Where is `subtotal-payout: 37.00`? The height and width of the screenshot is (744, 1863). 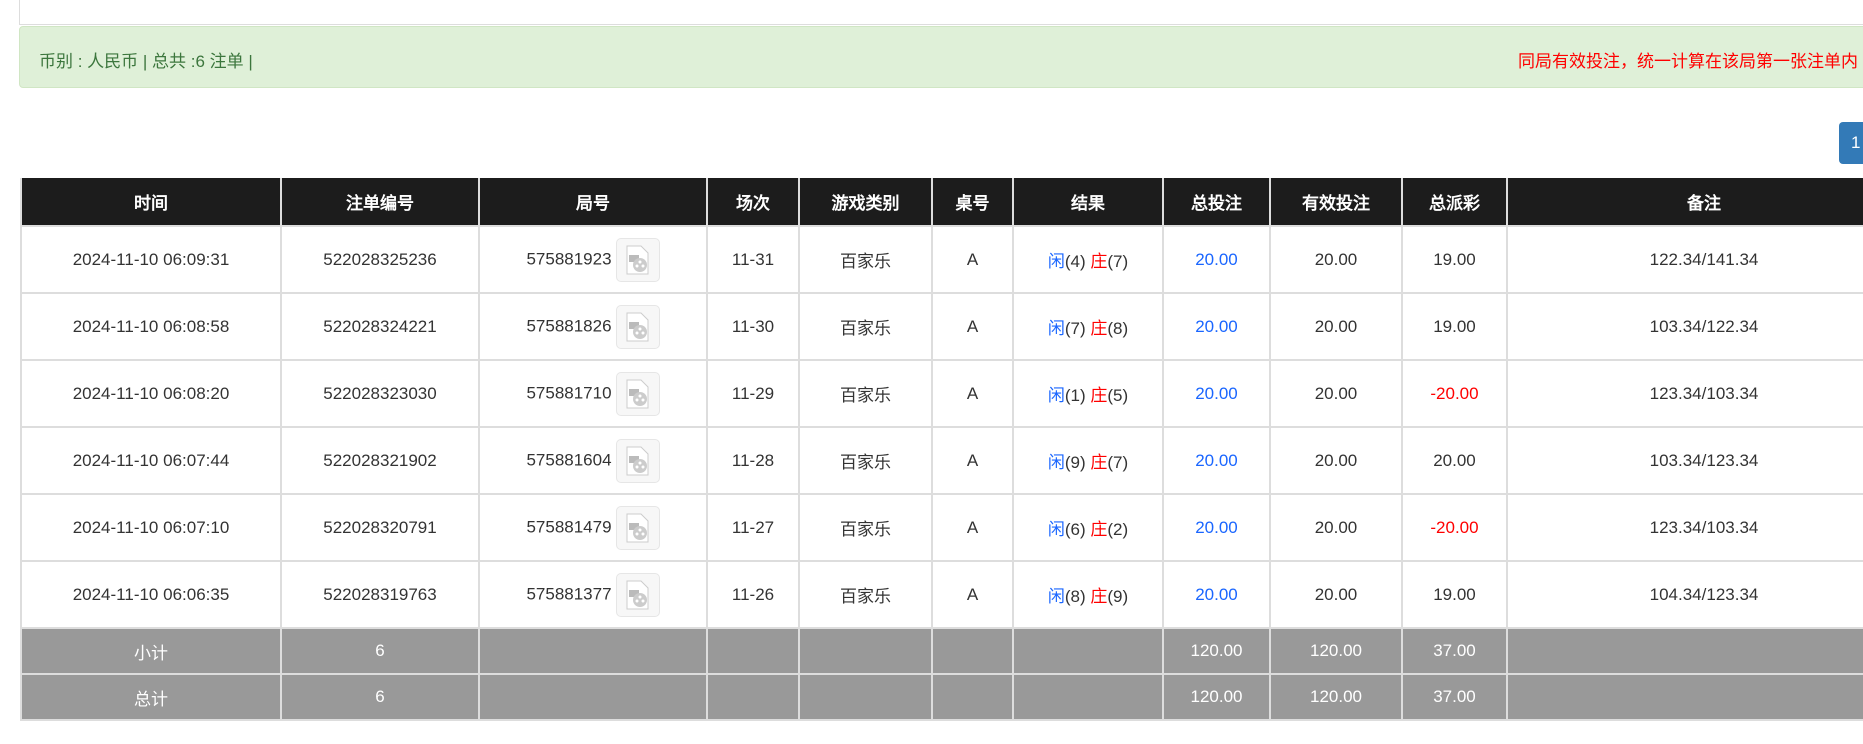 subtotal-payout: 37.00 is located at coordinates (1454, 651).